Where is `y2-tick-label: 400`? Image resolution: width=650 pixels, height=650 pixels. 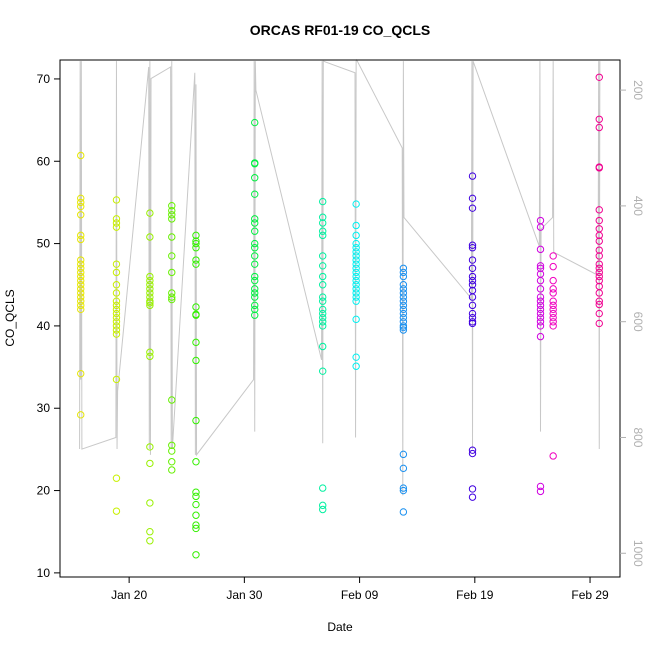 y2-tick-label: 400 is located at coordinates (638, 206).